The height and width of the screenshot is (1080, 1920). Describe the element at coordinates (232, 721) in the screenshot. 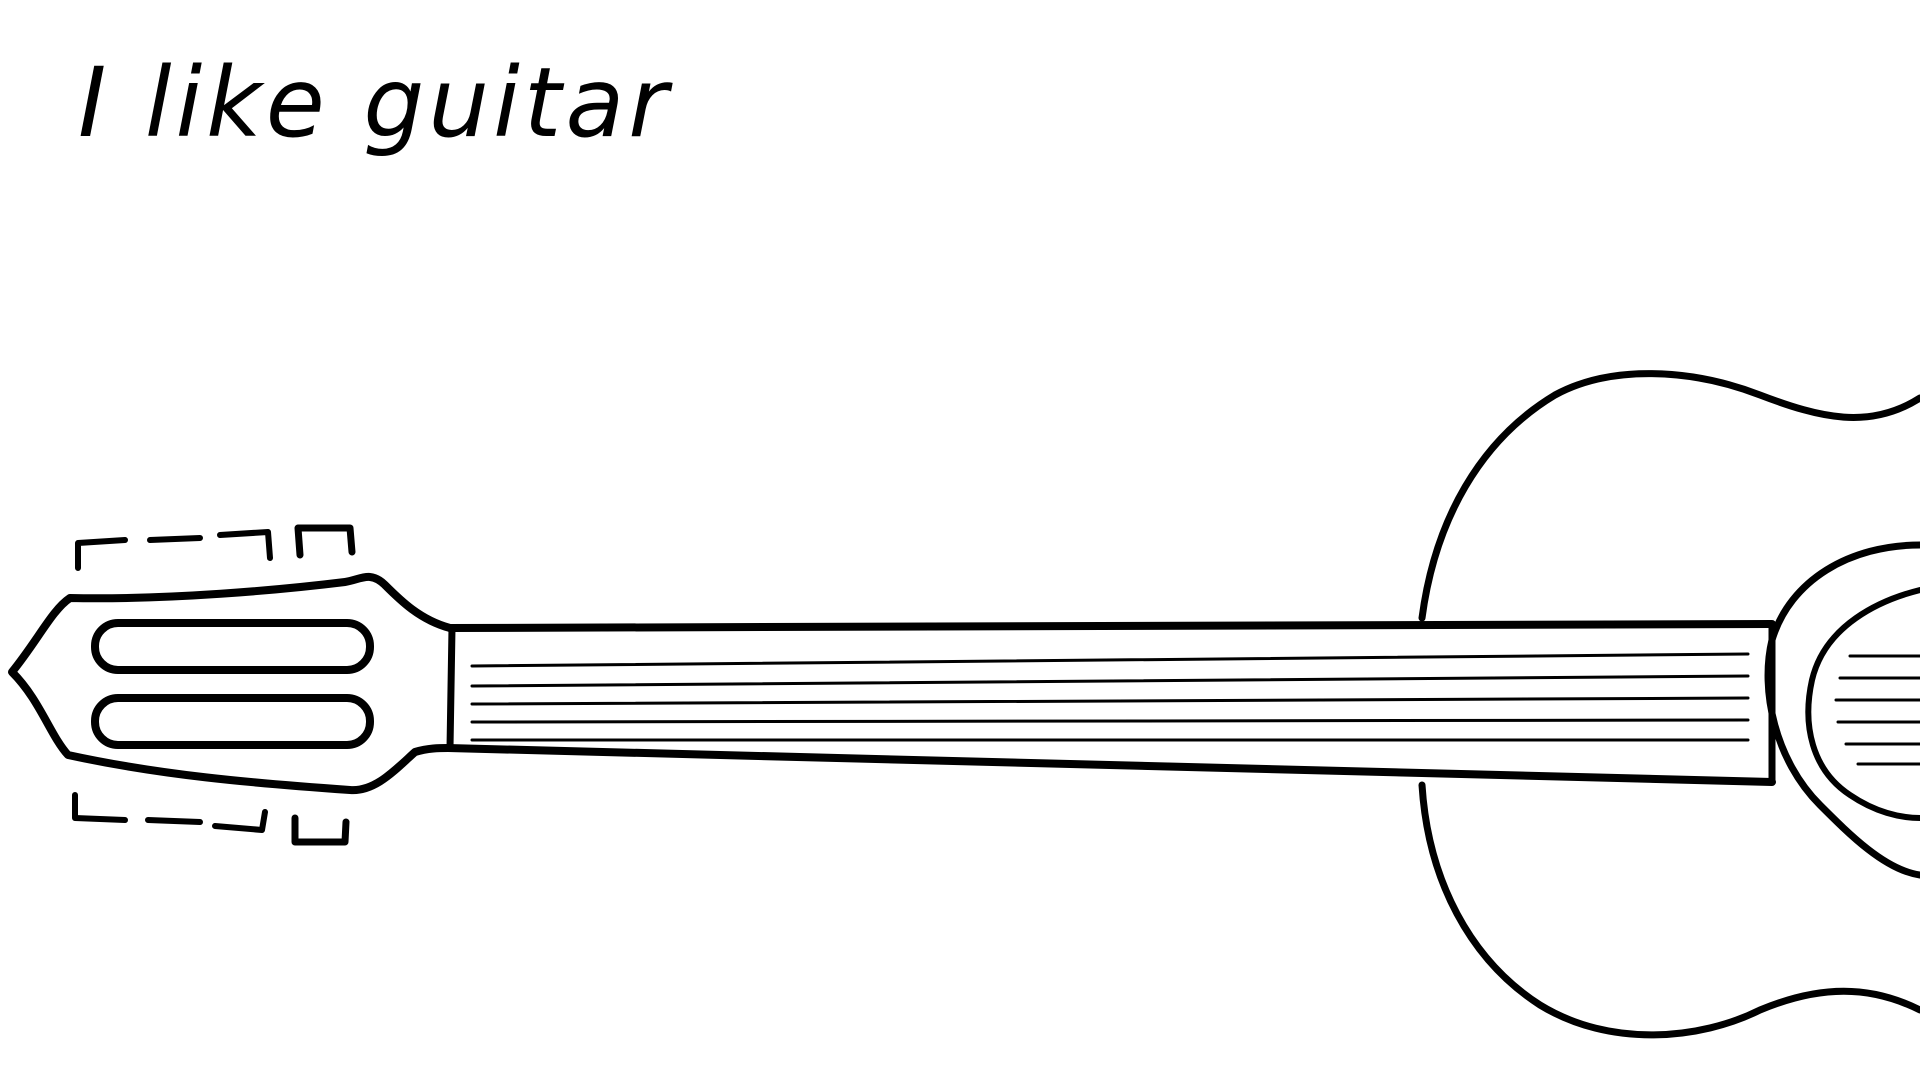

I see `headstock-slot-lower` at that location.